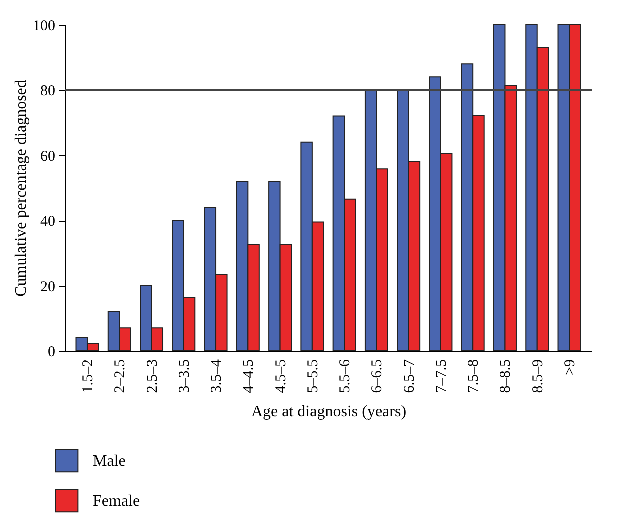 This screenshot has height=517, width=636. What do you see at coordinates (570, 368) in the screenshot?
I see `x-tick-label: >9` at bounding box center [570, 368].